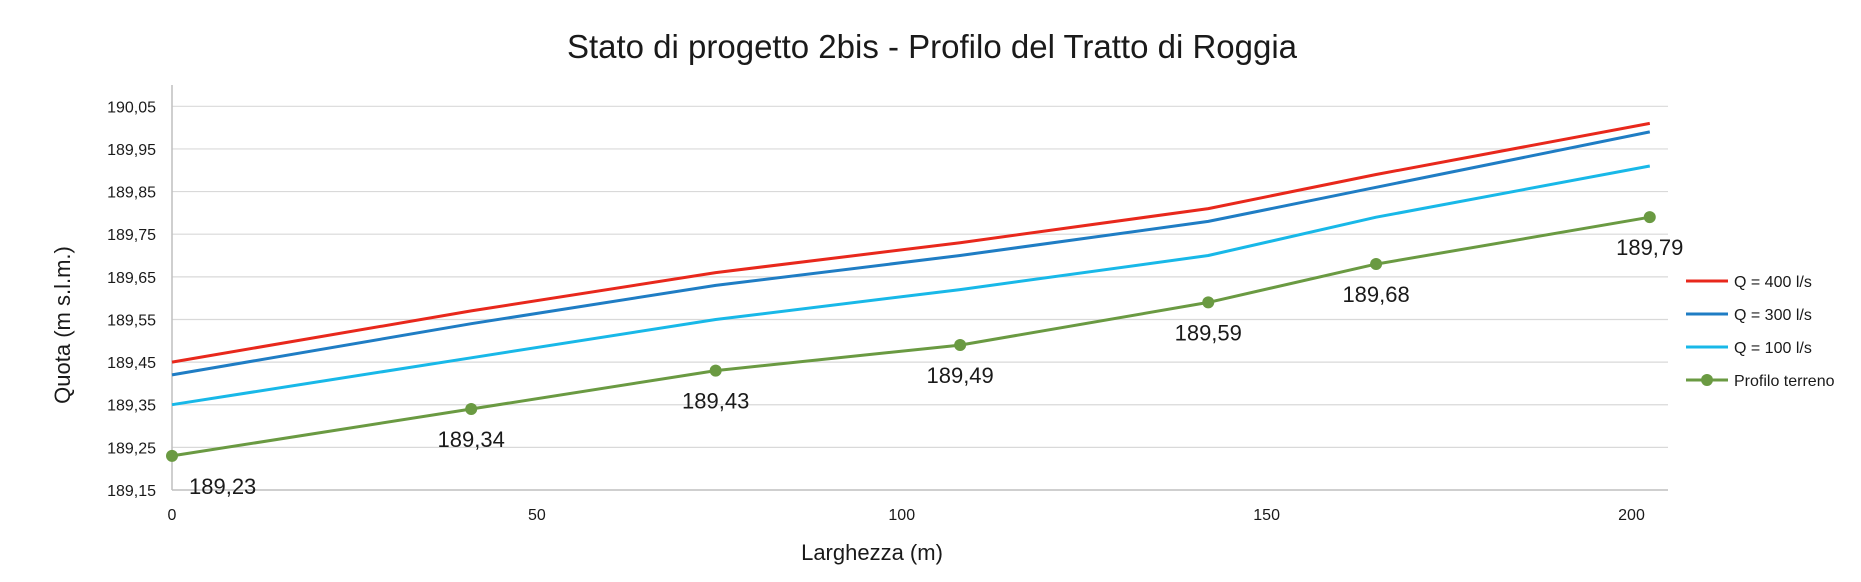 The image size is (1861, 582). Describe the element at coordinates (1773, 348) in the screenshot. I see `legend-label-2: Q = 100 l/s` at that location.